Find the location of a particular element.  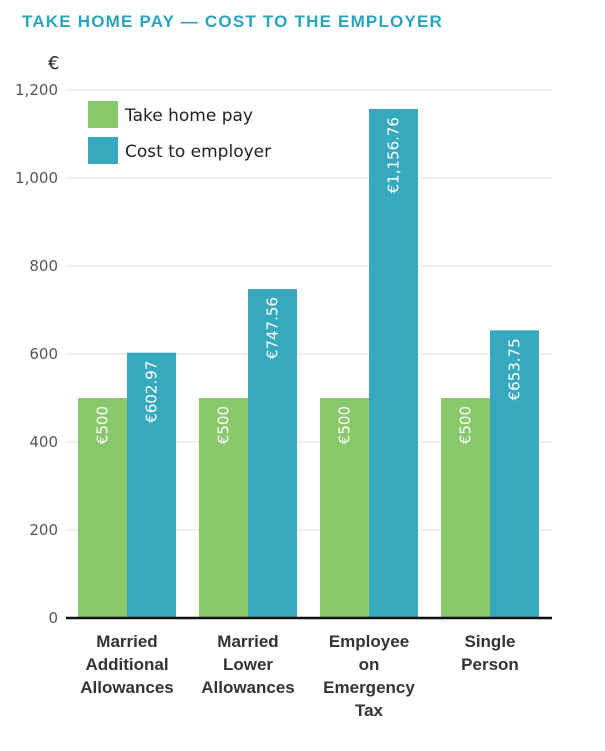

chart-title: TAKE HOME PAY — COST TO THE EMPLOYER is located at coordinates (233, 21).